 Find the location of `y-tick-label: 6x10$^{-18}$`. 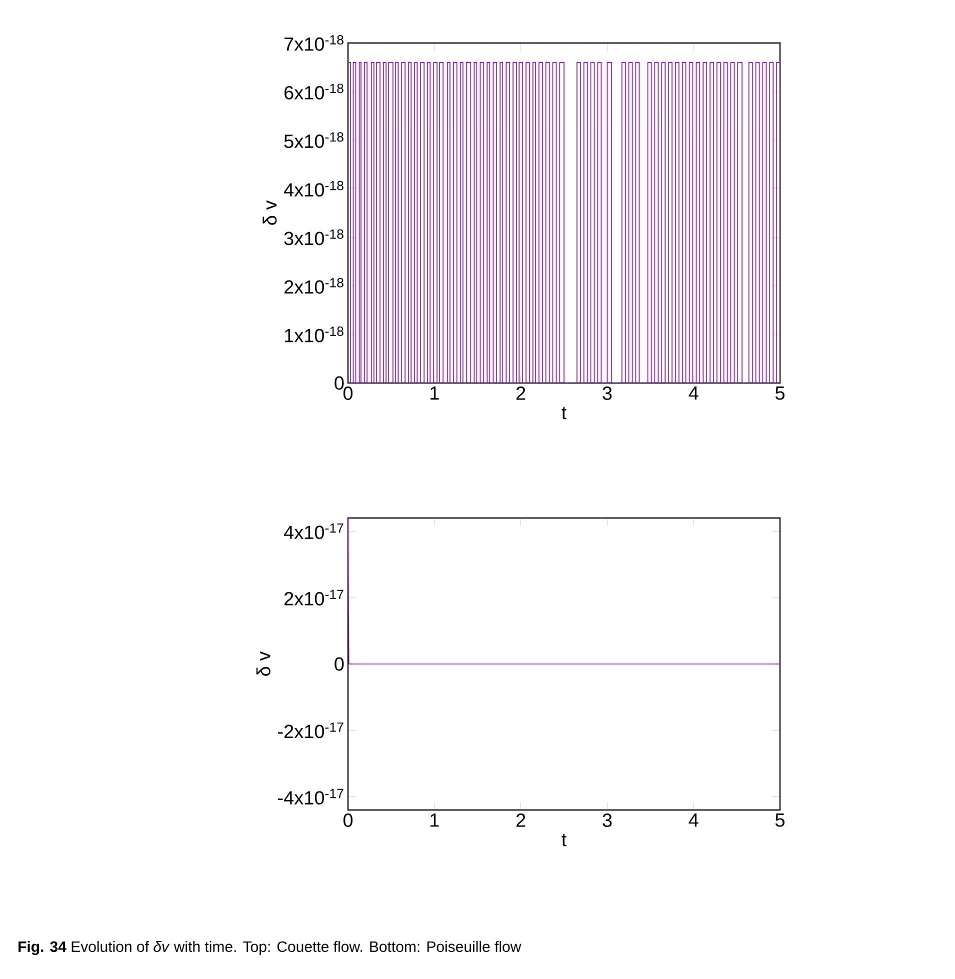

y-tick-label: 6x10$^{-18}$ is located at coordinates (314, 92).